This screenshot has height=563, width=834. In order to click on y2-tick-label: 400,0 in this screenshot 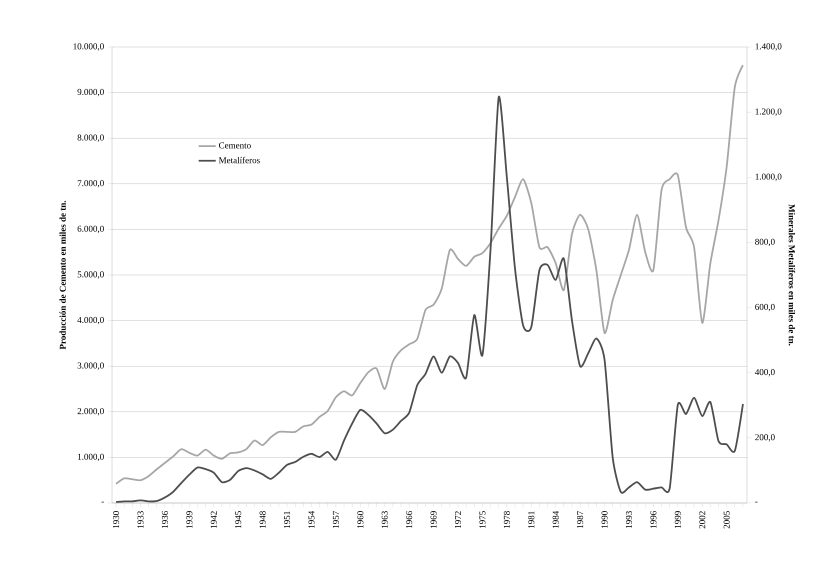, I will do `click(764, 372)`.